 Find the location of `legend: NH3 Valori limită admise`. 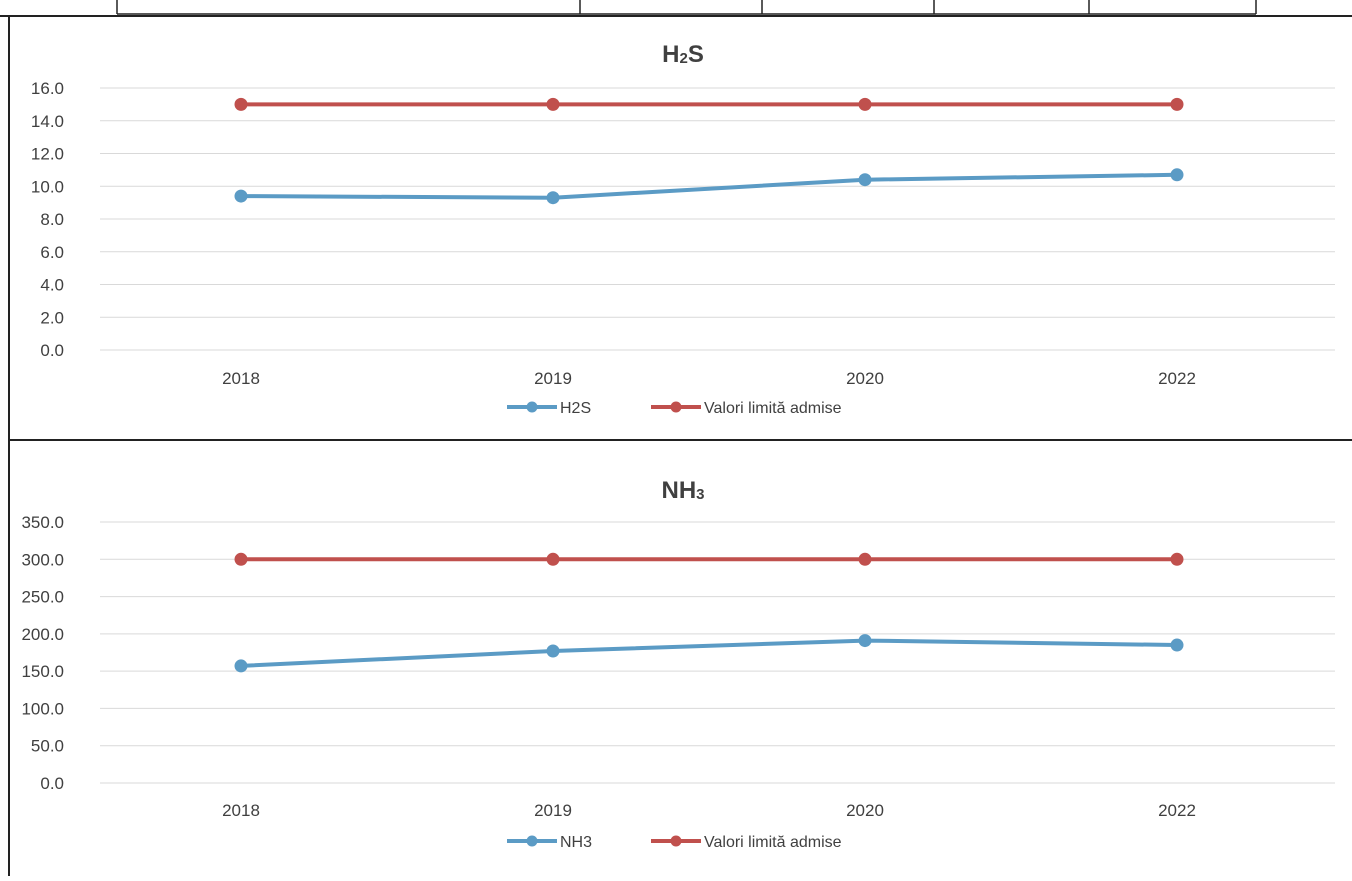

legend: NH3 Valori limită admise is located at coordinates (674, 842).